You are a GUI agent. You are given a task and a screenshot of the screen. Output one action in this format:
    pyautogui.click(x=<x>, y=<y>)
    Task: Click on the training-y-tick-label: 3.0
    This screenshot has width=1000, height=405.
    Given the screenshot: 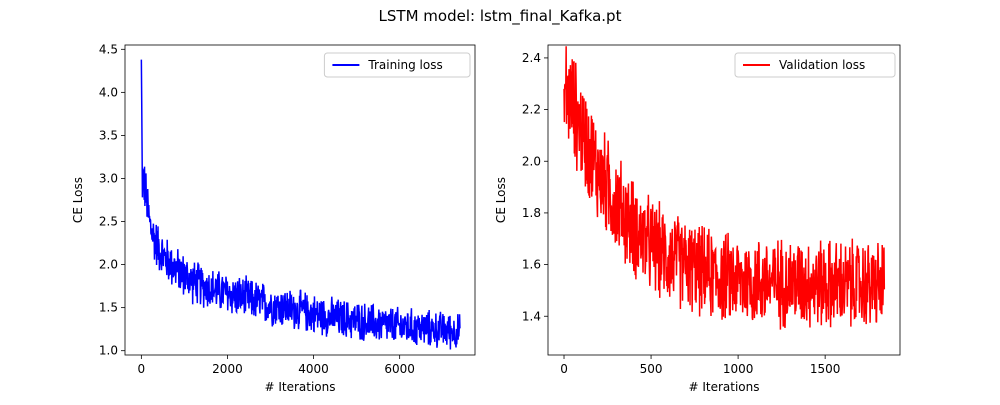 What is the action you would take?
    pyautogui.click(x=108, y=178)
    